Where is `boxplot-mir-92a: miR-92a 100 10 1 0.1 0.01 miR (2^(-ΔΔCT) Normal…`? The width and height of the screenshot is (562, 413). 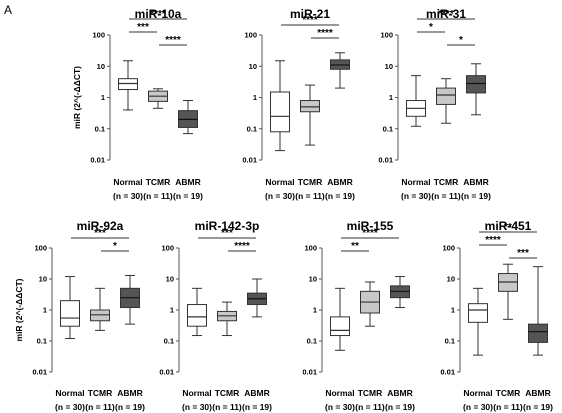
boxplot-mir-92a: miR-92a 100 10 1 0.1 0.01 miR (2^(-ΔΔCT) Normal… is located at coordinates (79, 315).